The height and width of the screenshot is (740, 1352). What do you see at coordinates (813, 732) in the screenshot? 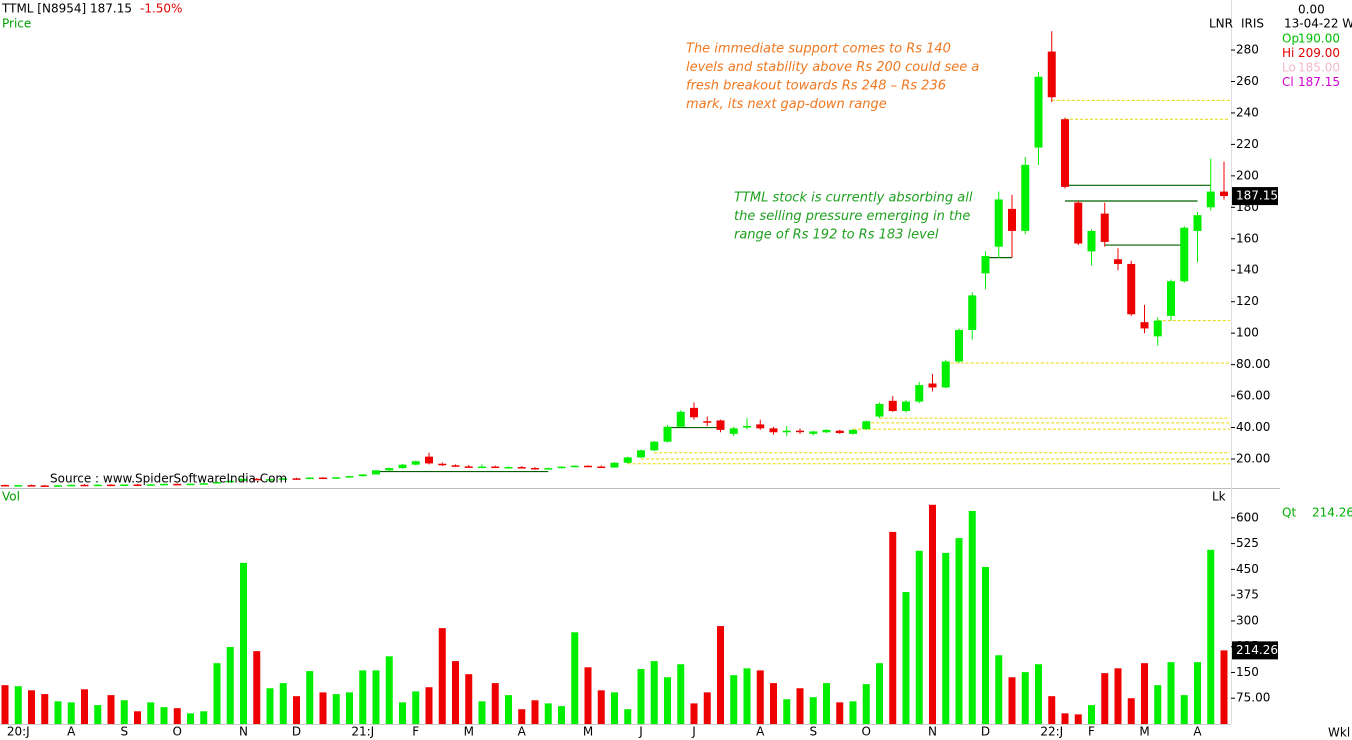
I see `x-tick-label: S` at bounding box center [813, 732].